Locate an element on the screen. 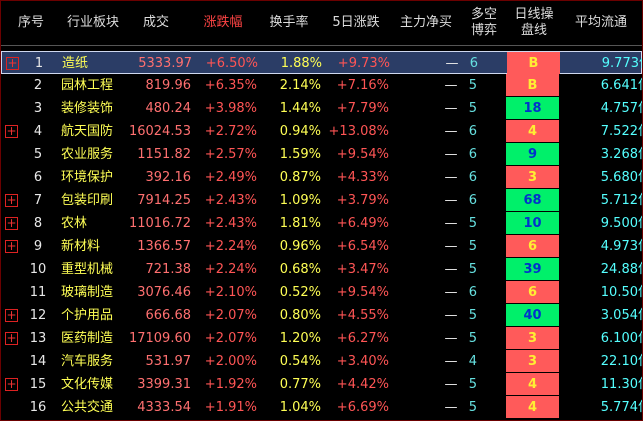 The width and height of the screenshot is (643, 421). sector-name: 玻璃制造 is located at coordinates (87, 292).